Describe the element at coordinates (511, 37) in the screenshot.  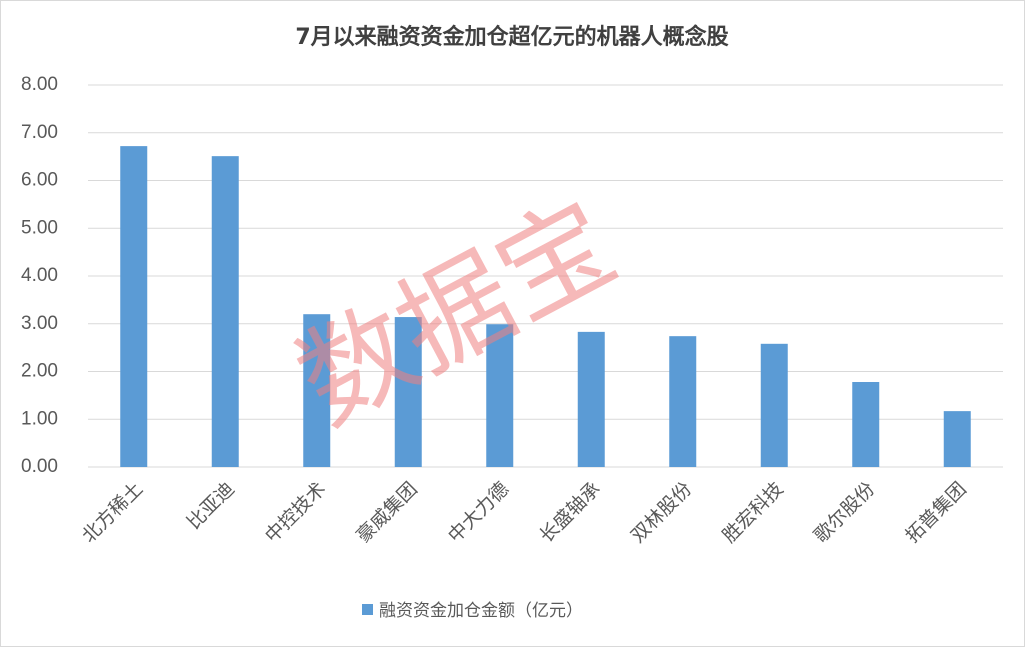
I see `chart-title: 7月以来融资资金加仓超亿元的机器人概念股` at that location.